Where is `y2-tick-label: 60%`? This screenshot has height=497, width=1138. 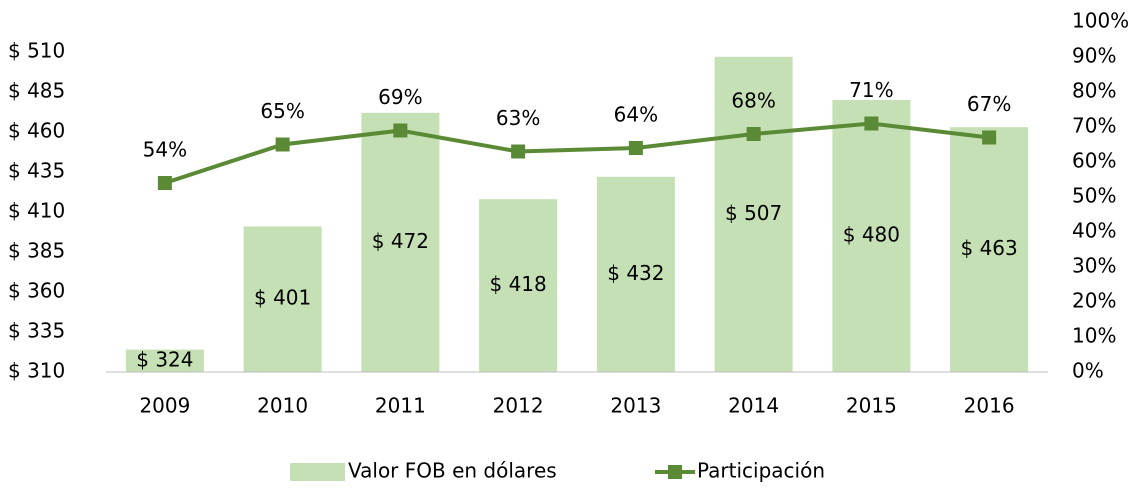
y2-tick-label: 60% is located at coordinates (1094, 161).